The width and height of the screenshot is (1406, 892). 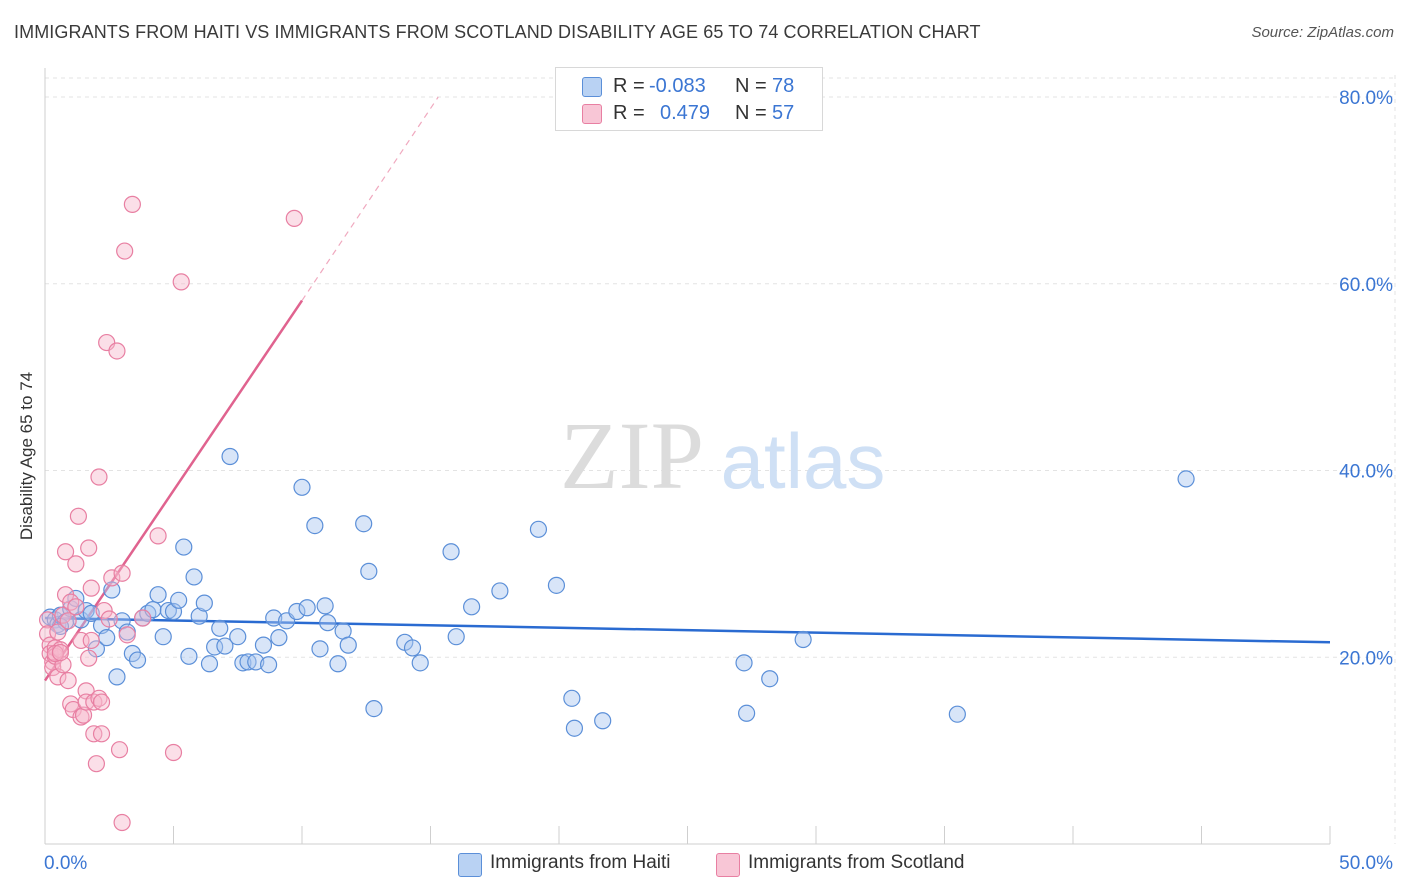 I want to click on trend-line-scotland, so click(x=173, y=490).